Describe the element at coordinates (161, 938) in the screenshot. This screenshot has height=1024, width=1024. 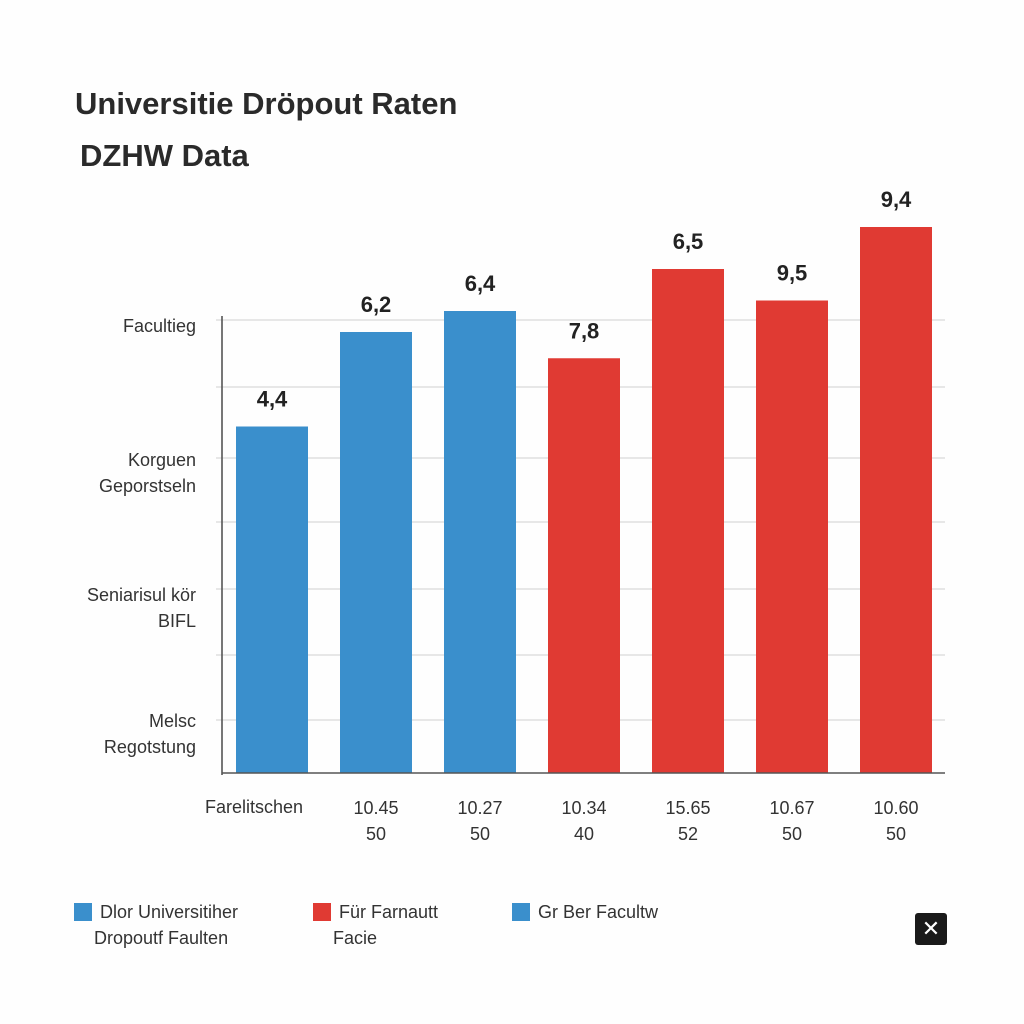
I see `legend-label: Dropoutf Faulten` at that location.